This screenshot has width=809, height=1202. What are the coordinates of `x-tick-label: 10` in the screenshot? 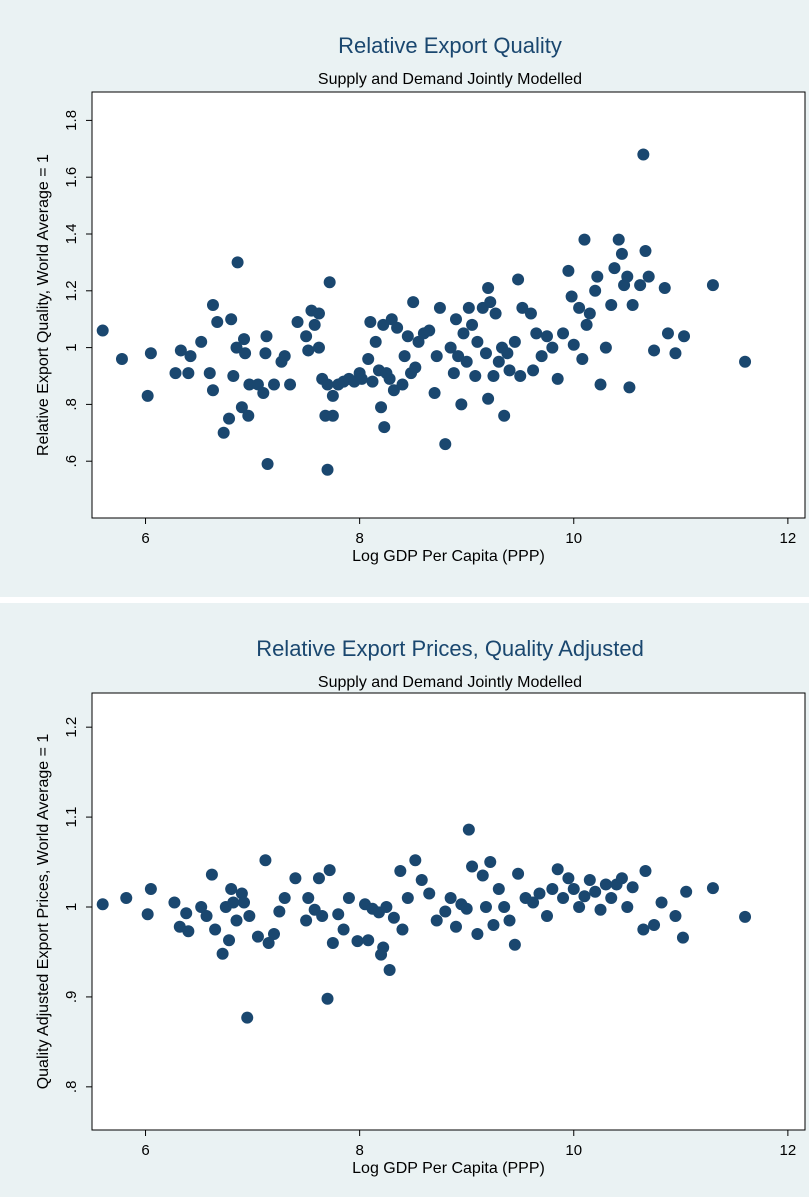 It's located at (573, 538).